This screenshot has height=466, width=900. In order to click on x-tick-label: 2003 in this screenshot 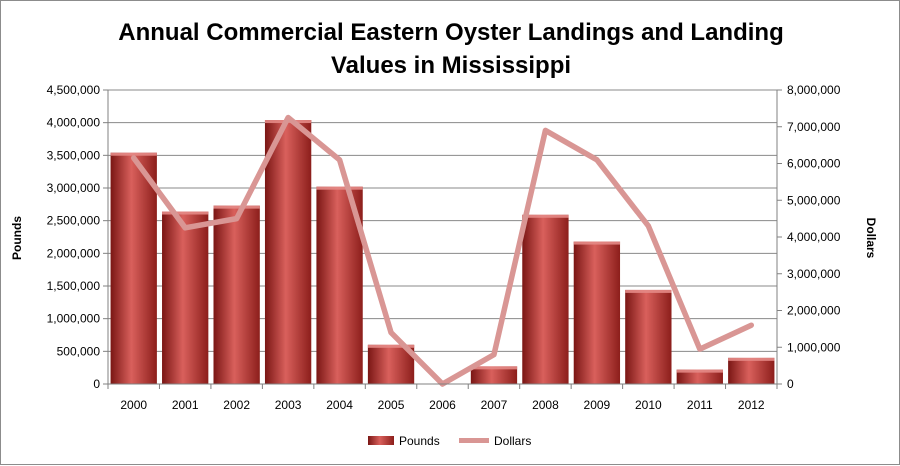, I will do `click(288, 405)`.